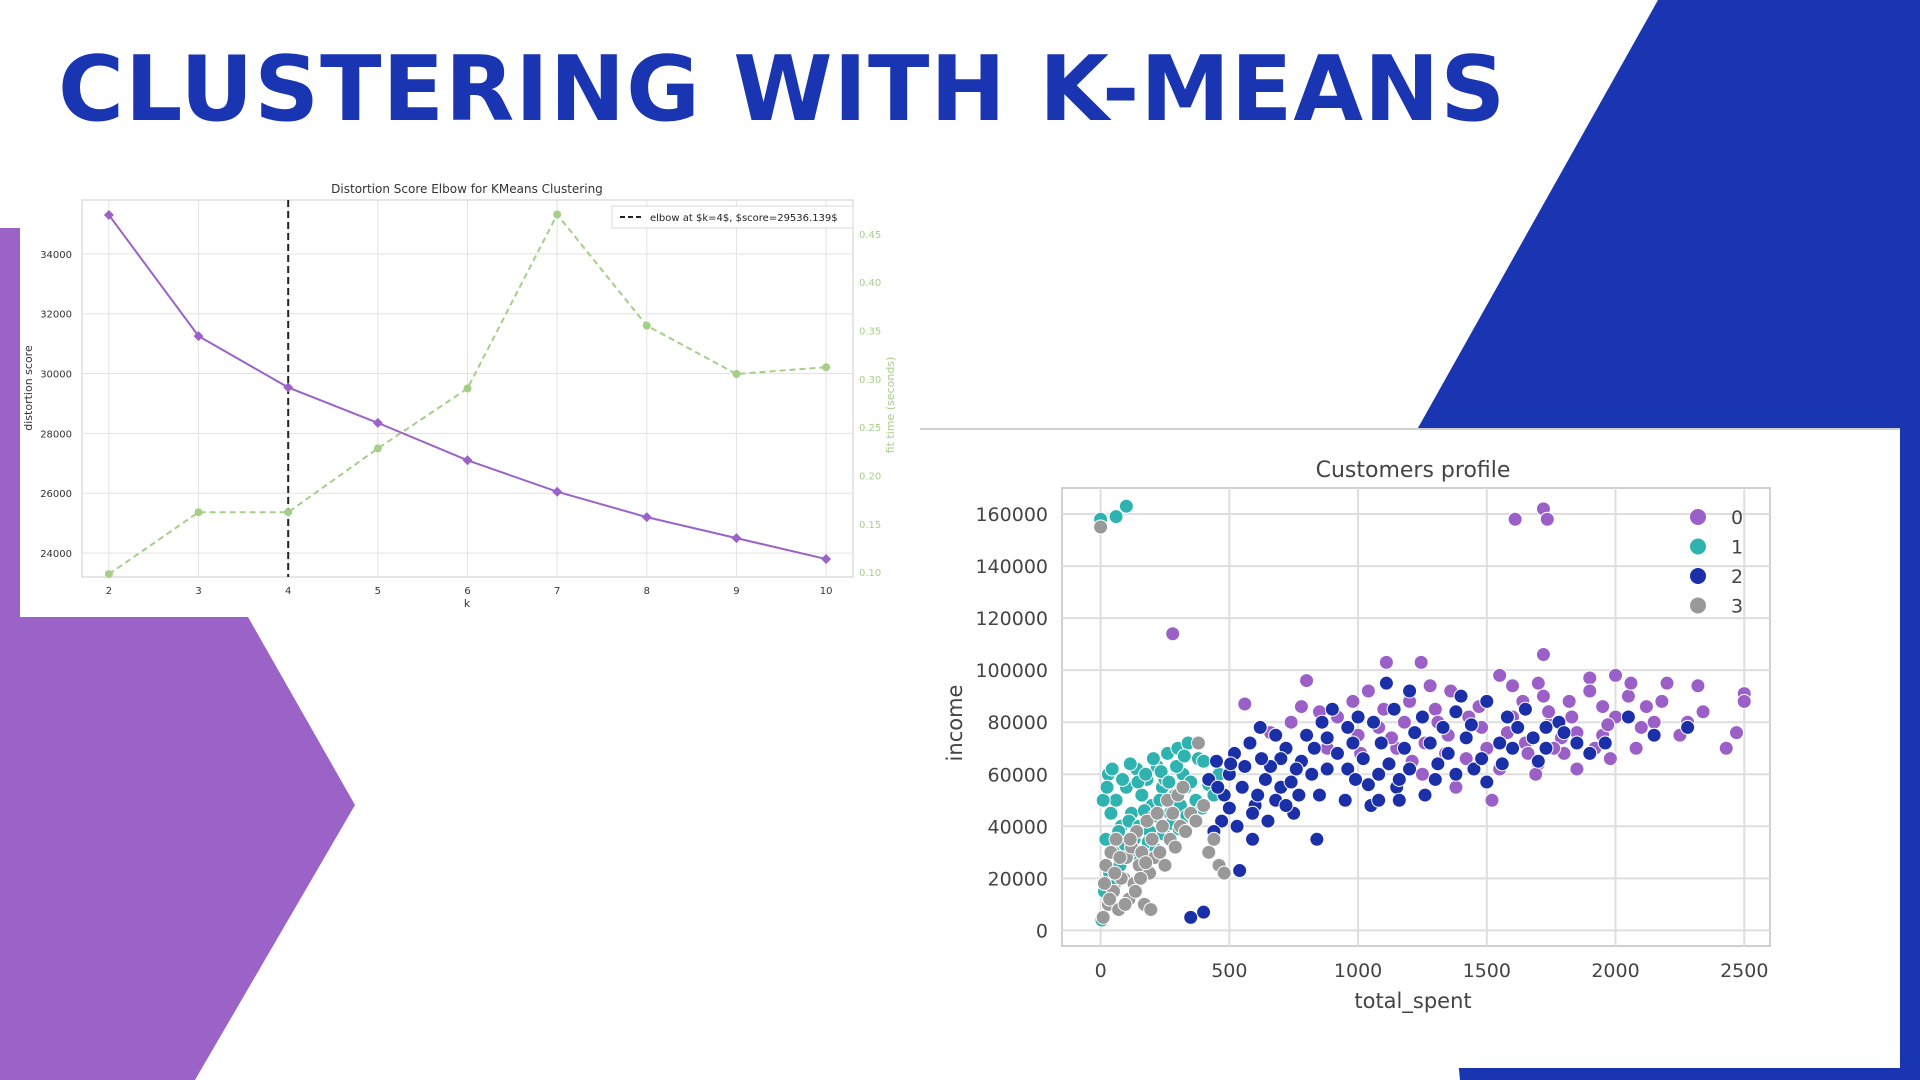  What do you see at coordinates (177, 654) in the screenshot?
I see `purple-arrow-shape` at bounding box center [177, 654].